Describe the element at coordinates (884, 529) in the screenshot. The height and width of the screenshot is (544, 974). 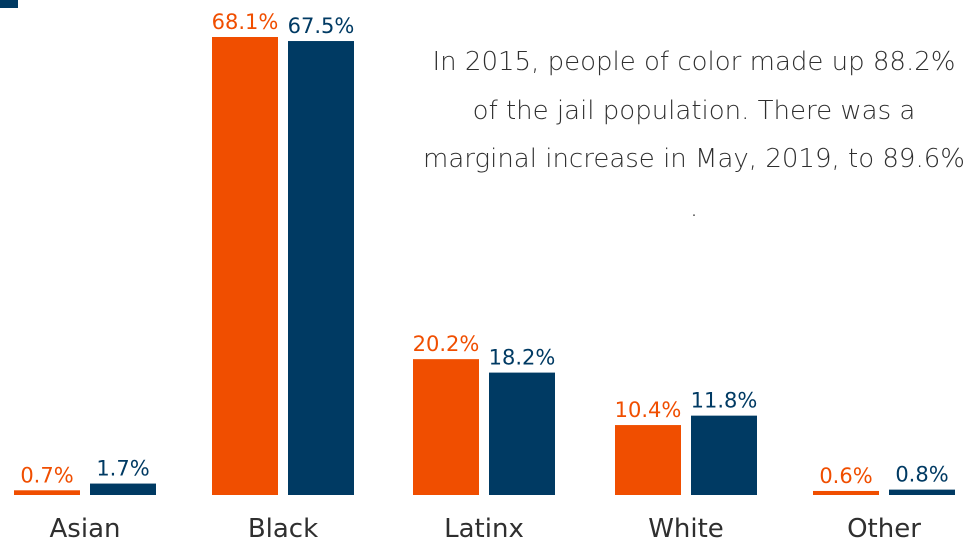
I see `category-label-other: Other` at that location.